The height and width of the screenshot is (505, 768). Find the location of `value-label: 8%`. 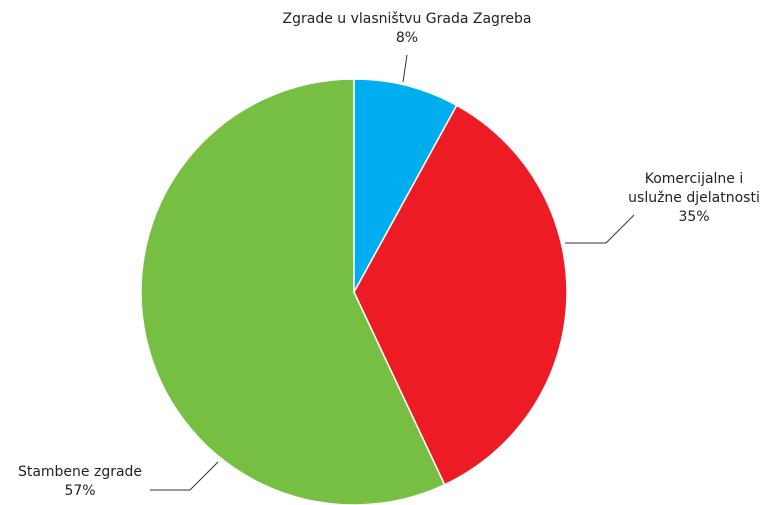

value-label: 8% is located at coordinates (407, 38).